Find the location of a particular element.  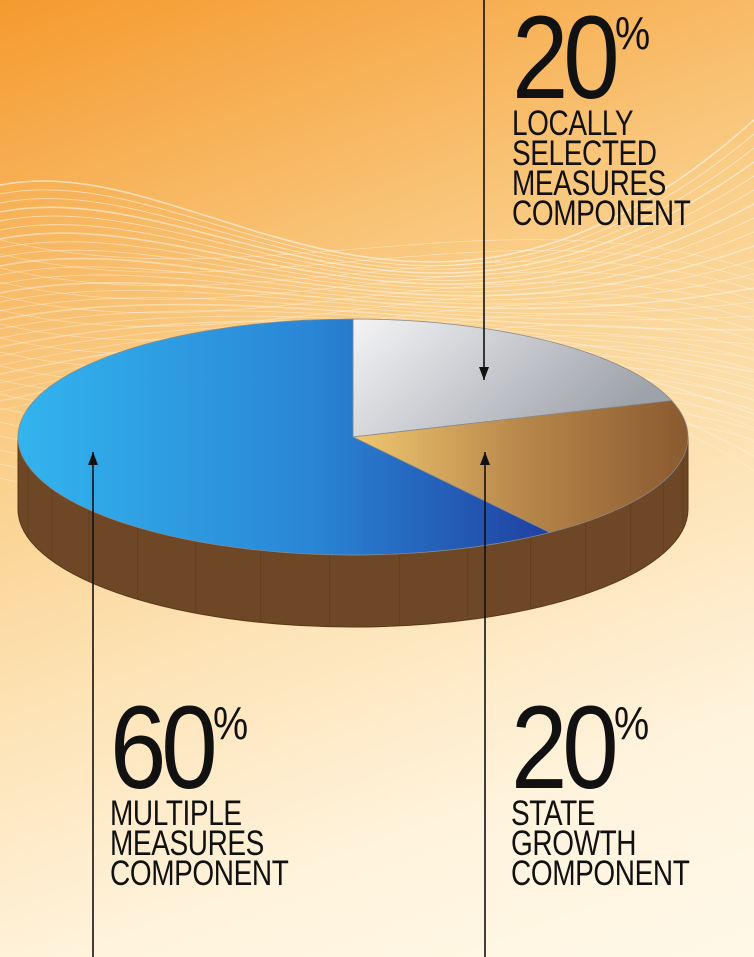

percent-value-locally-selected: 20 is located at coordinates (566, 62).